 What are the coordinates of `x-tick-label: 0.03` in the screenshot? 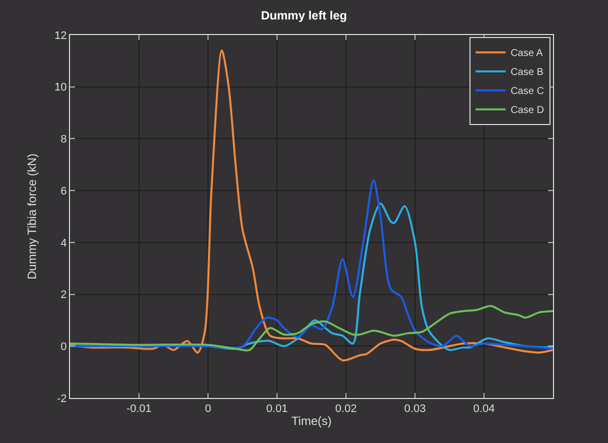 It's located at (415, 409).